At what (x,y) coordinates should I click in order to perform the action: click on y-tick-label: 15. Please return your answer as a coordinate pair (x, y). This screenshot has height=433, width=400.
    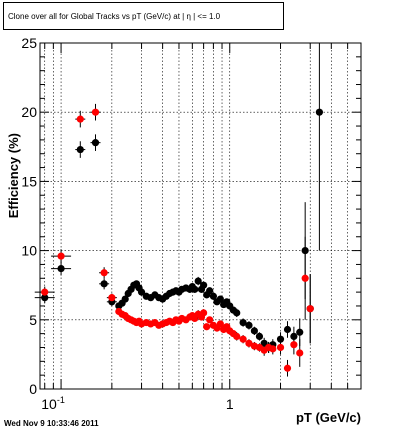
    Looking at the image, I should click on (29, 181).